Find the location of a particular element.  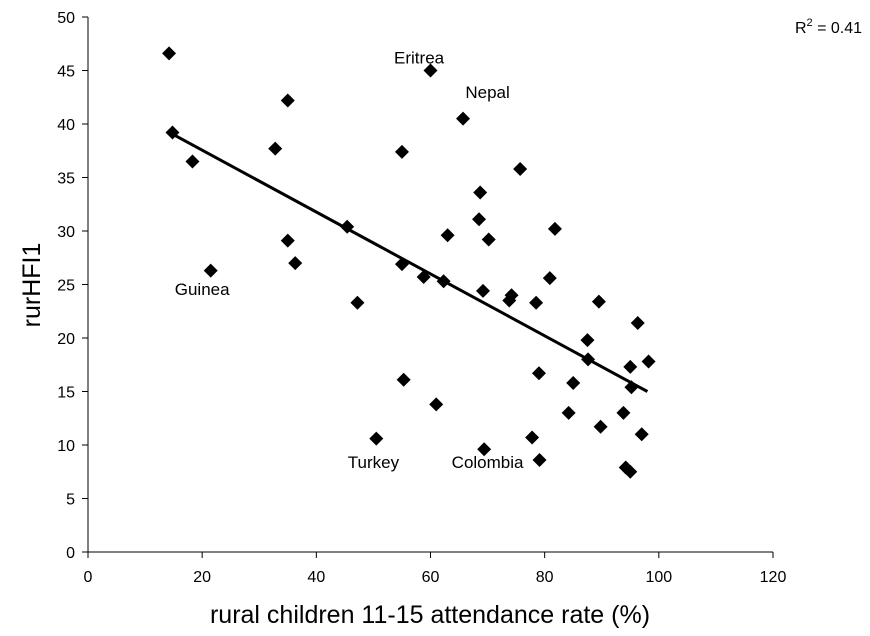

x-axis-title: rural children 11-15 attendance rate (%) is located at coordinates (430, 615).